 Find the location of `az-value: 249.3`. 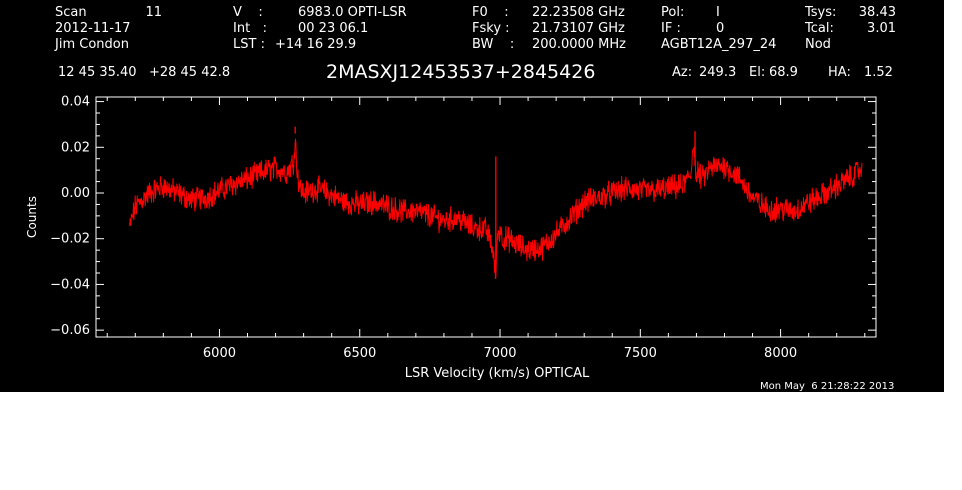

az-value: 249.3 is located at coordinates (718, 72).